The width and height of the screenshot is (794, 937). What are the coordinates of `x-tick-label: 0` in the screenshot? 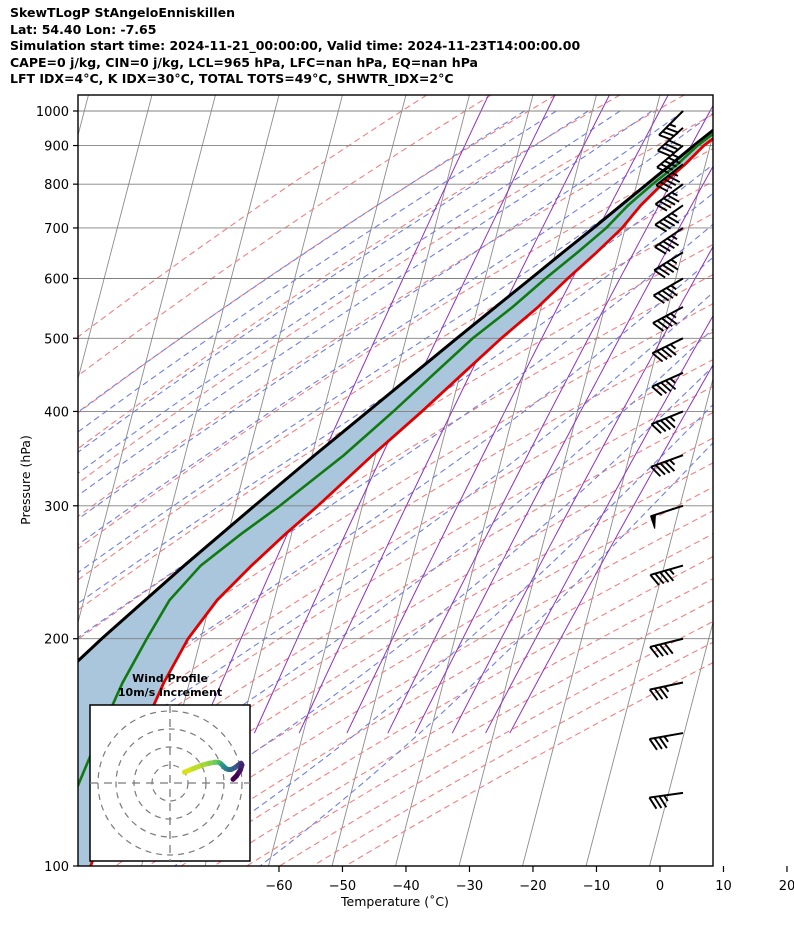 It's located at (660, 886).